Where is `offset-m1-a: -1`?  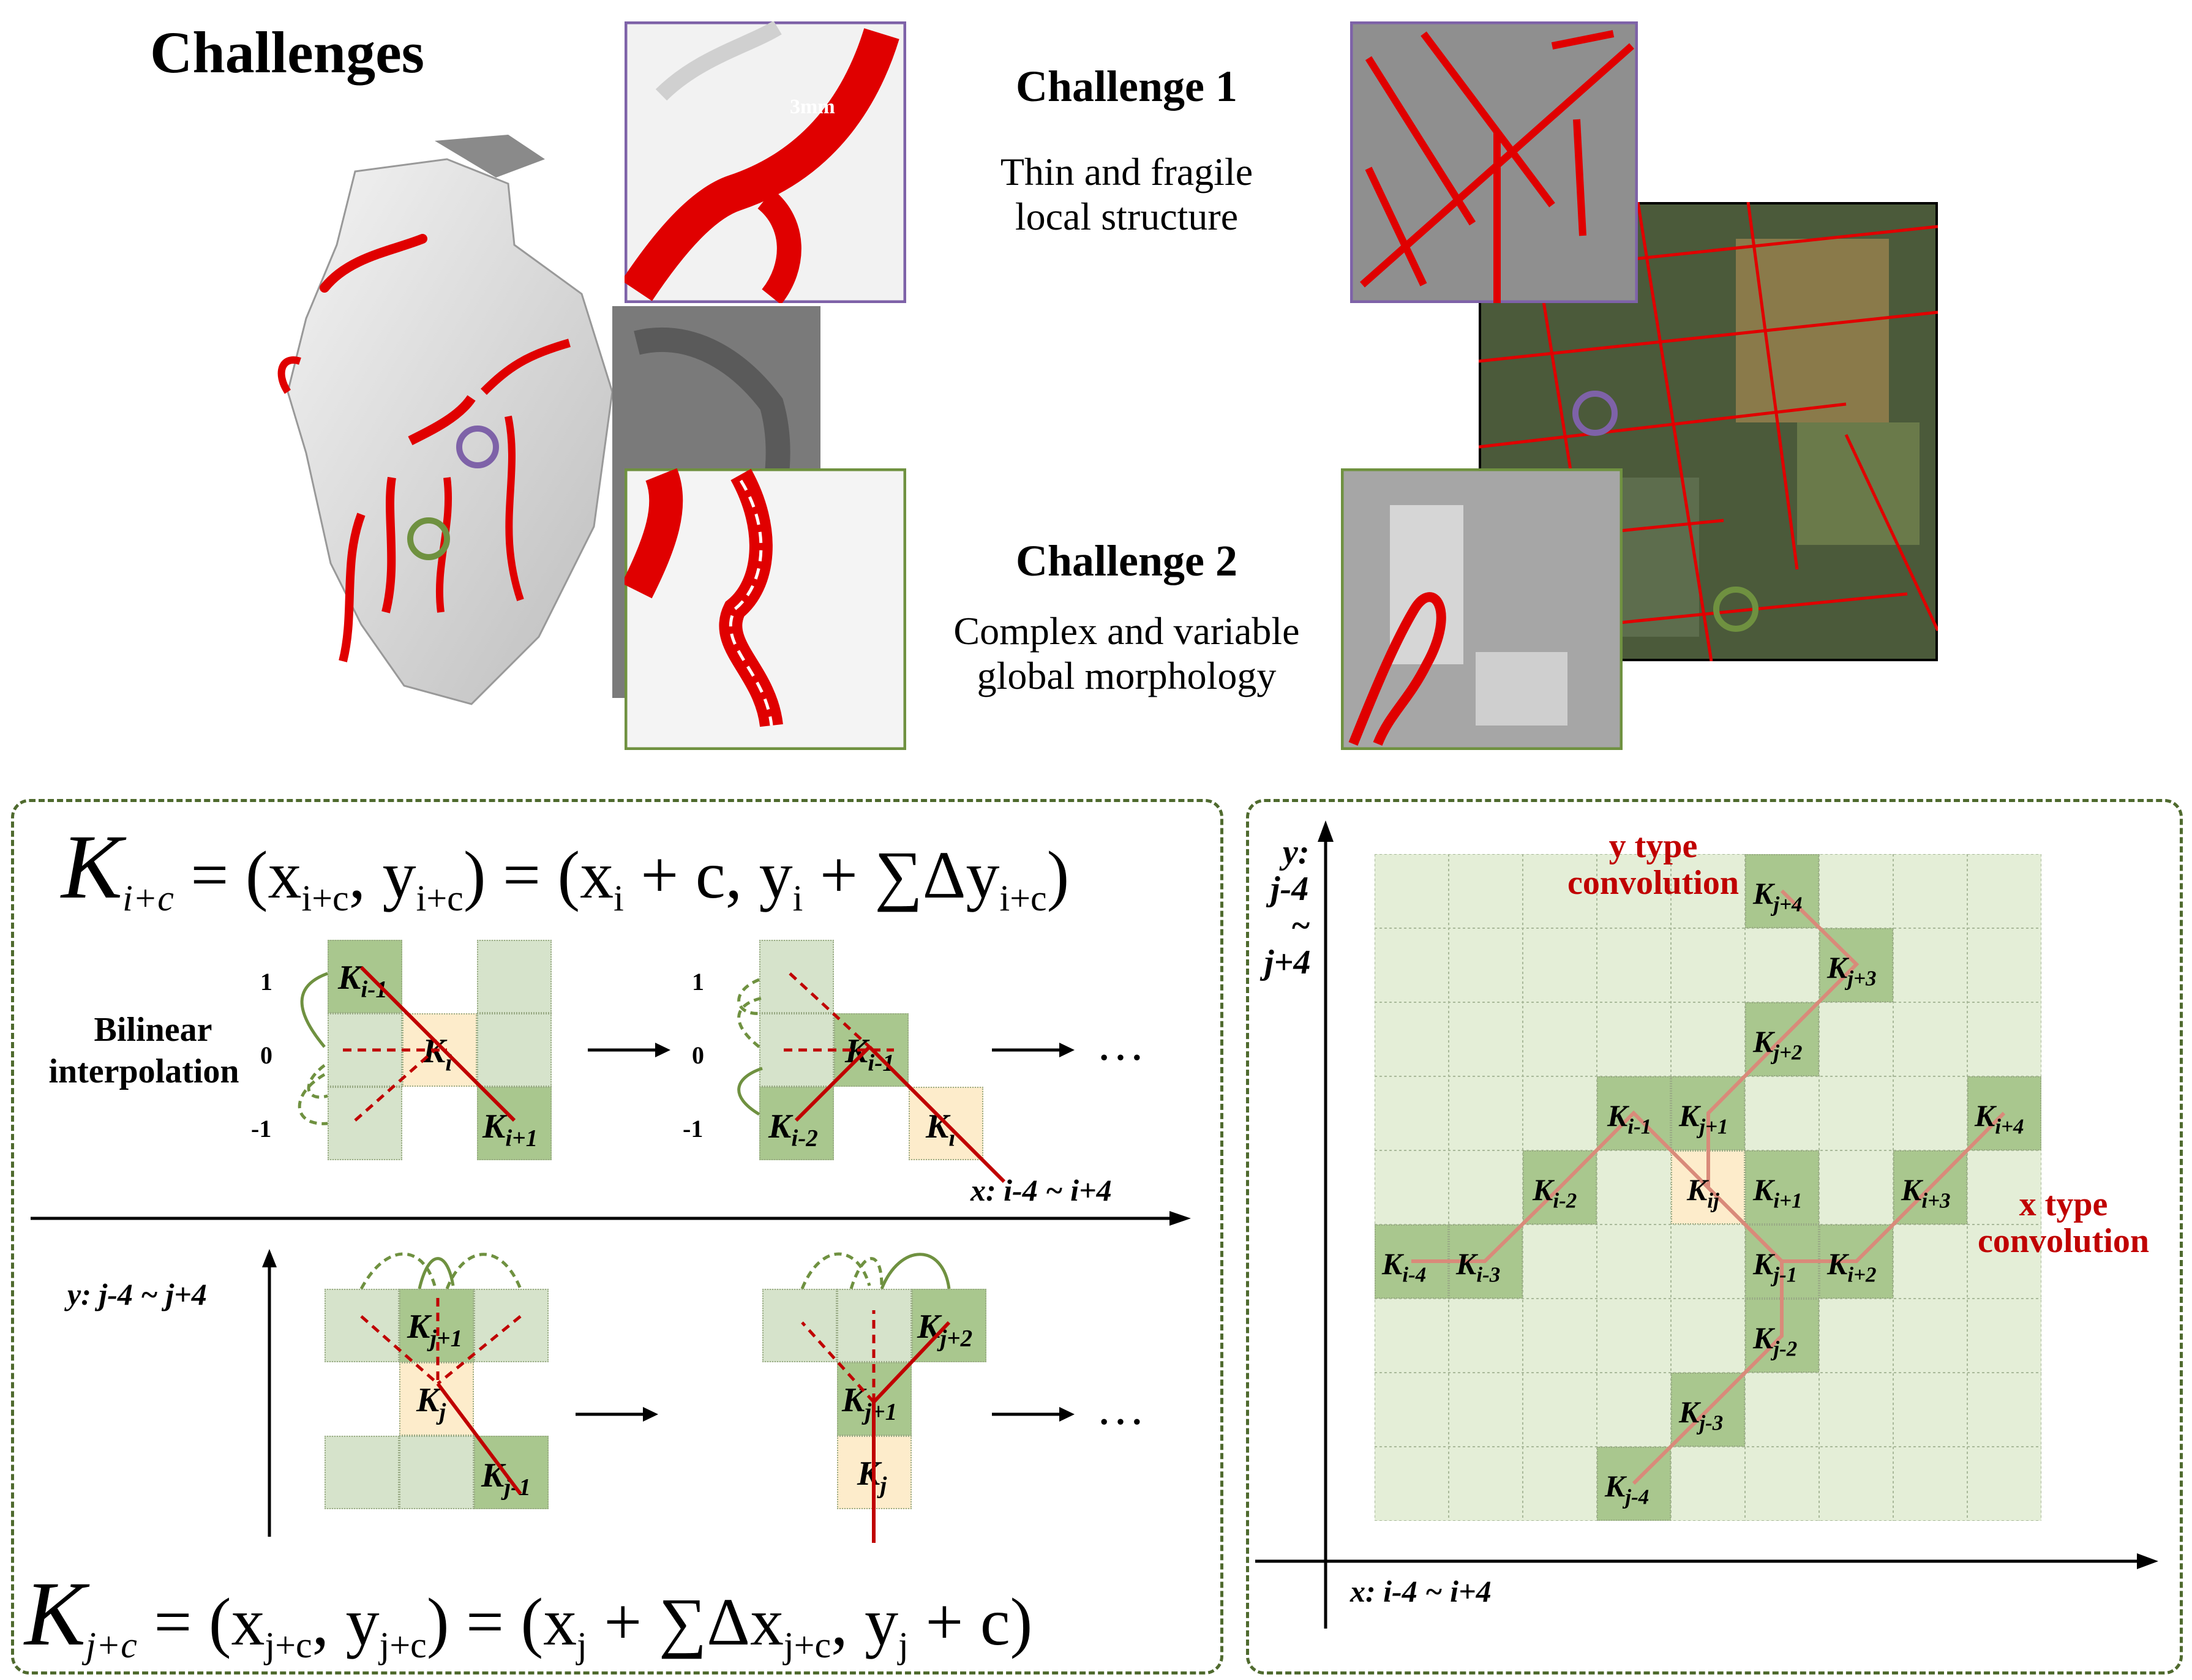 offset-m1-a: -1 is located at coordinates (261, 1128).